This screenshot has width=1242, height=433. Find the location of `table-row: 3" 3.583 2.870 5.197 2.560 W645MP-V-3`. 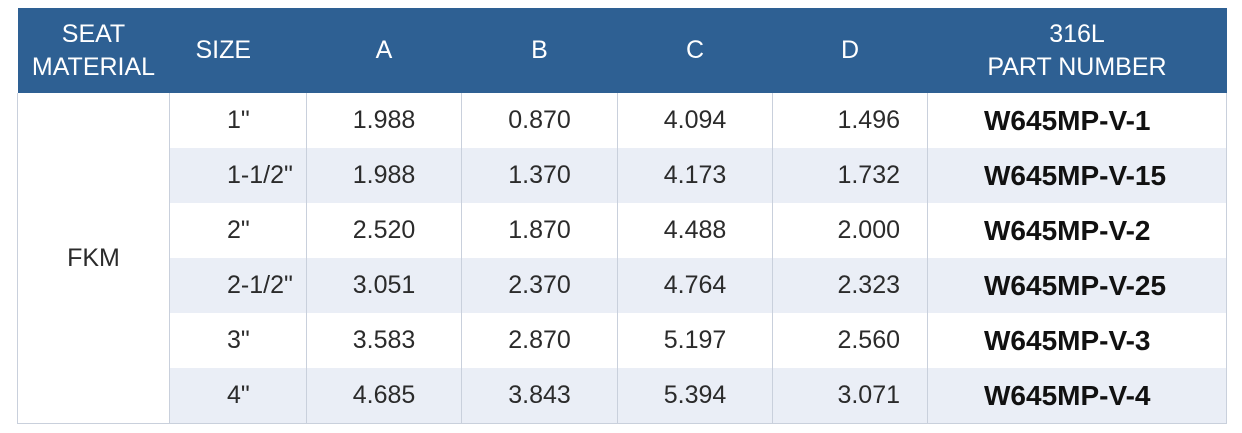

table-row: 3" 3.583 2.870 5.197 2.560 W645MP-V-3 is located at coordinates (622, 340).